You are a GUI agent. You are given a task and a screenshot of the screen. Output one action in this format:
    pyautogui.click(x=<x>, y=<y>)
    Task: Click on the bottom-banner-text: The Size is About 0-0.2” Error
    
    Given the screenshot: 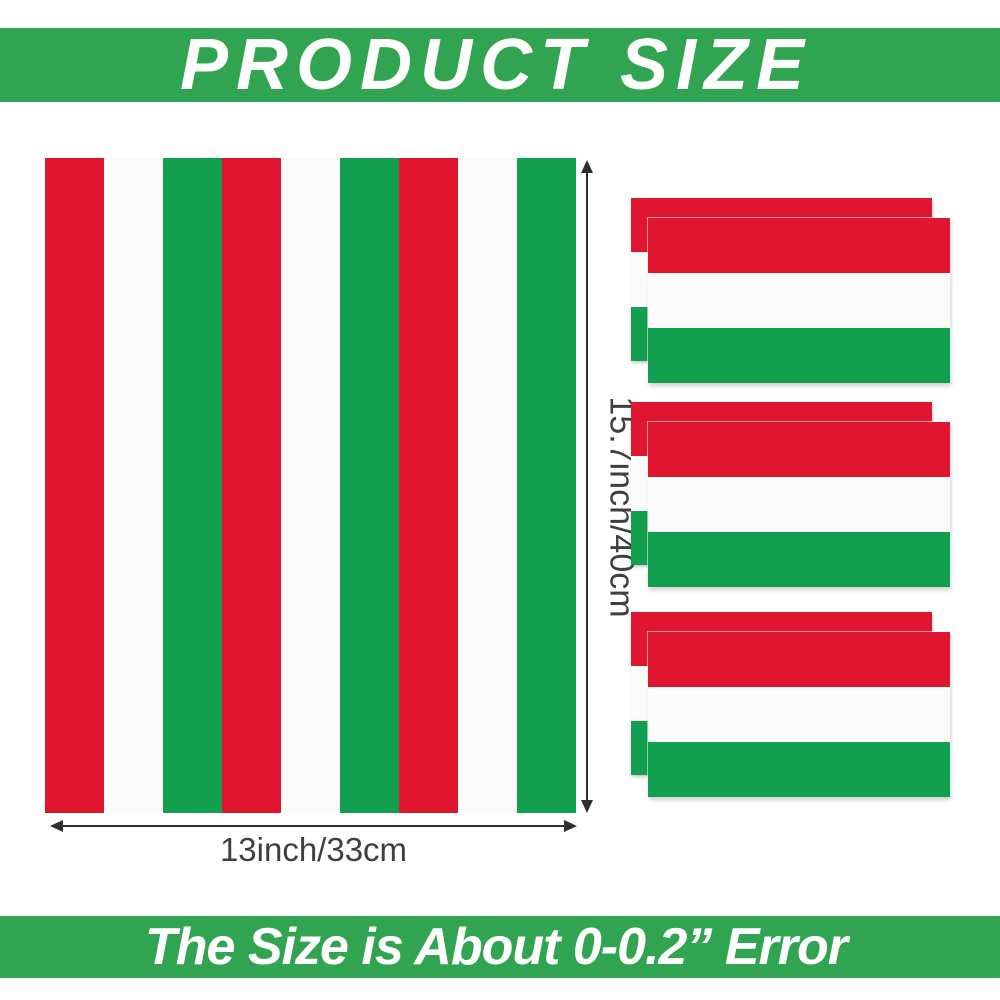 What is the action you would take?
    pyautogui.click(x=496, y=947)
    